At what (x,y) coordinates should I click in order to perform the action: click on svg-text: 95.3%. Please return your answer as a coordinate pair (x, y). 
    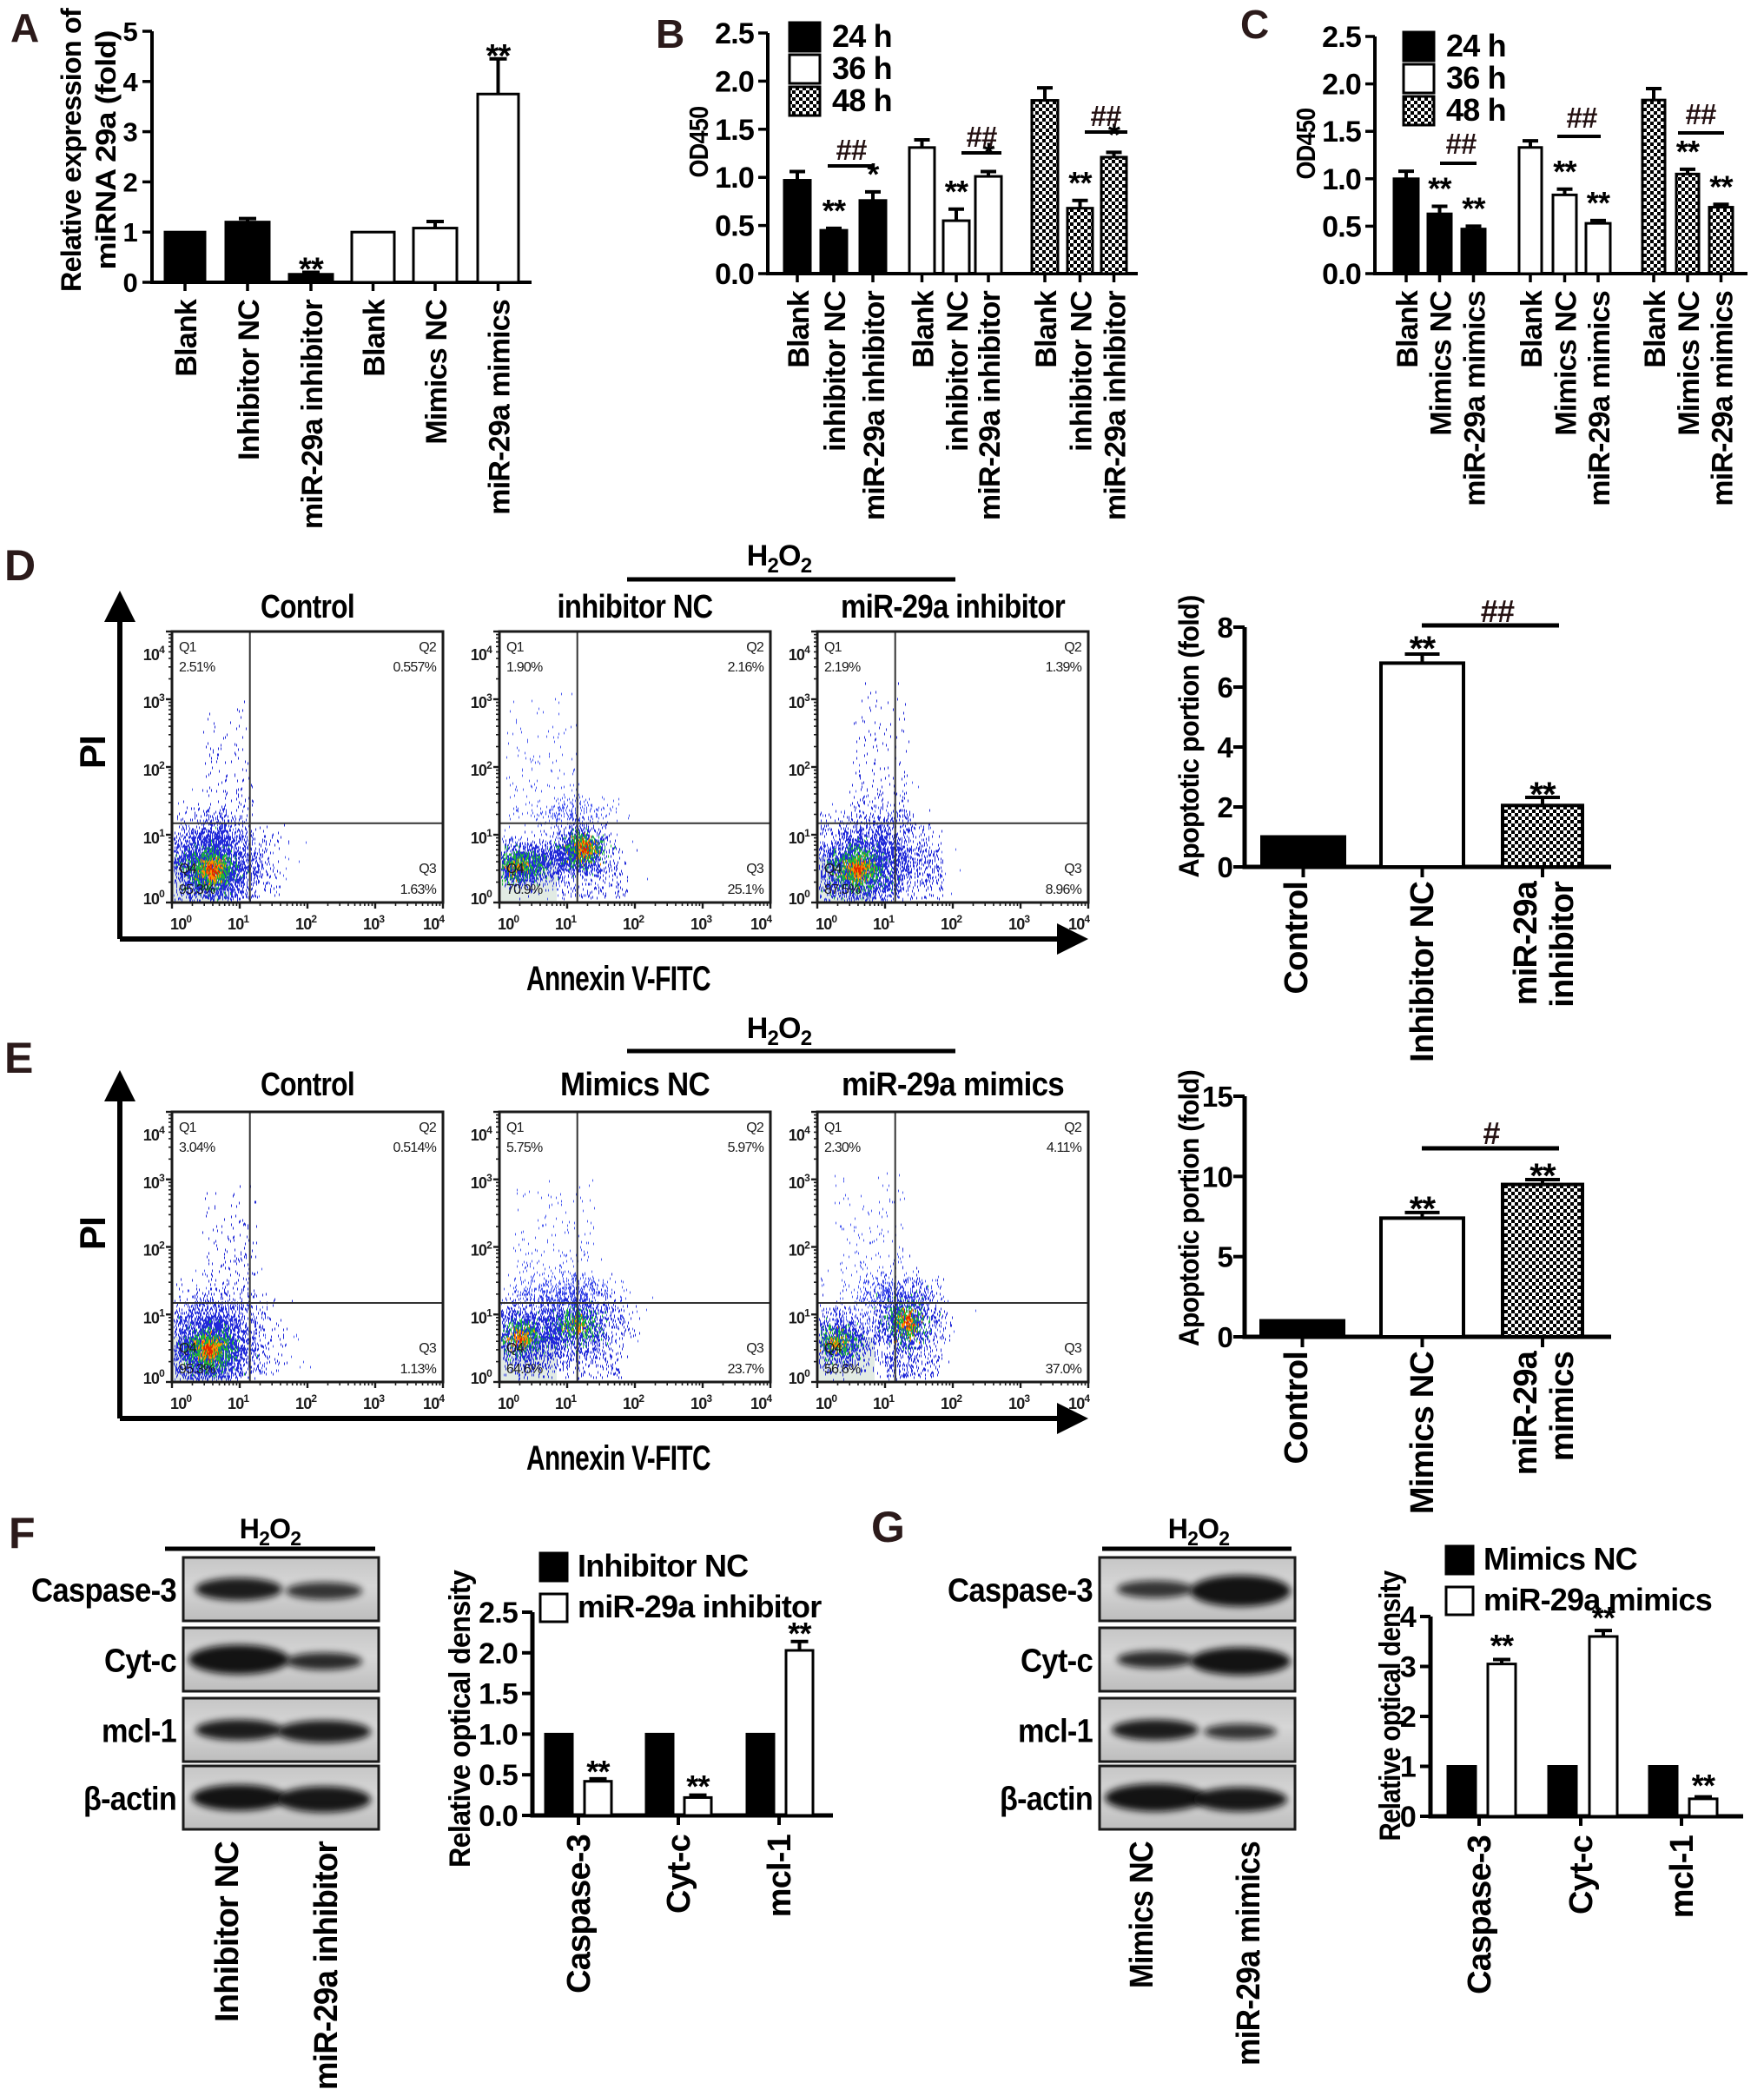
    Looking at the image, I should click on (197, 1369).